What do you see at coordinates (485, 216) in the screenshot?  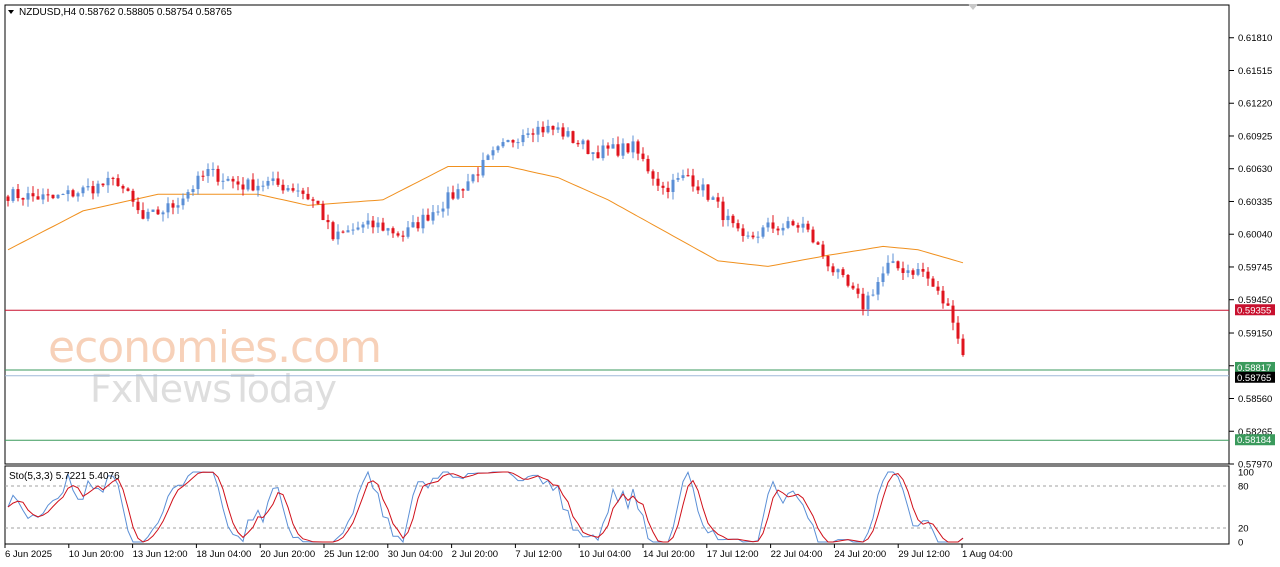 I see `moving-average-line` at bounding box center [485, 216].